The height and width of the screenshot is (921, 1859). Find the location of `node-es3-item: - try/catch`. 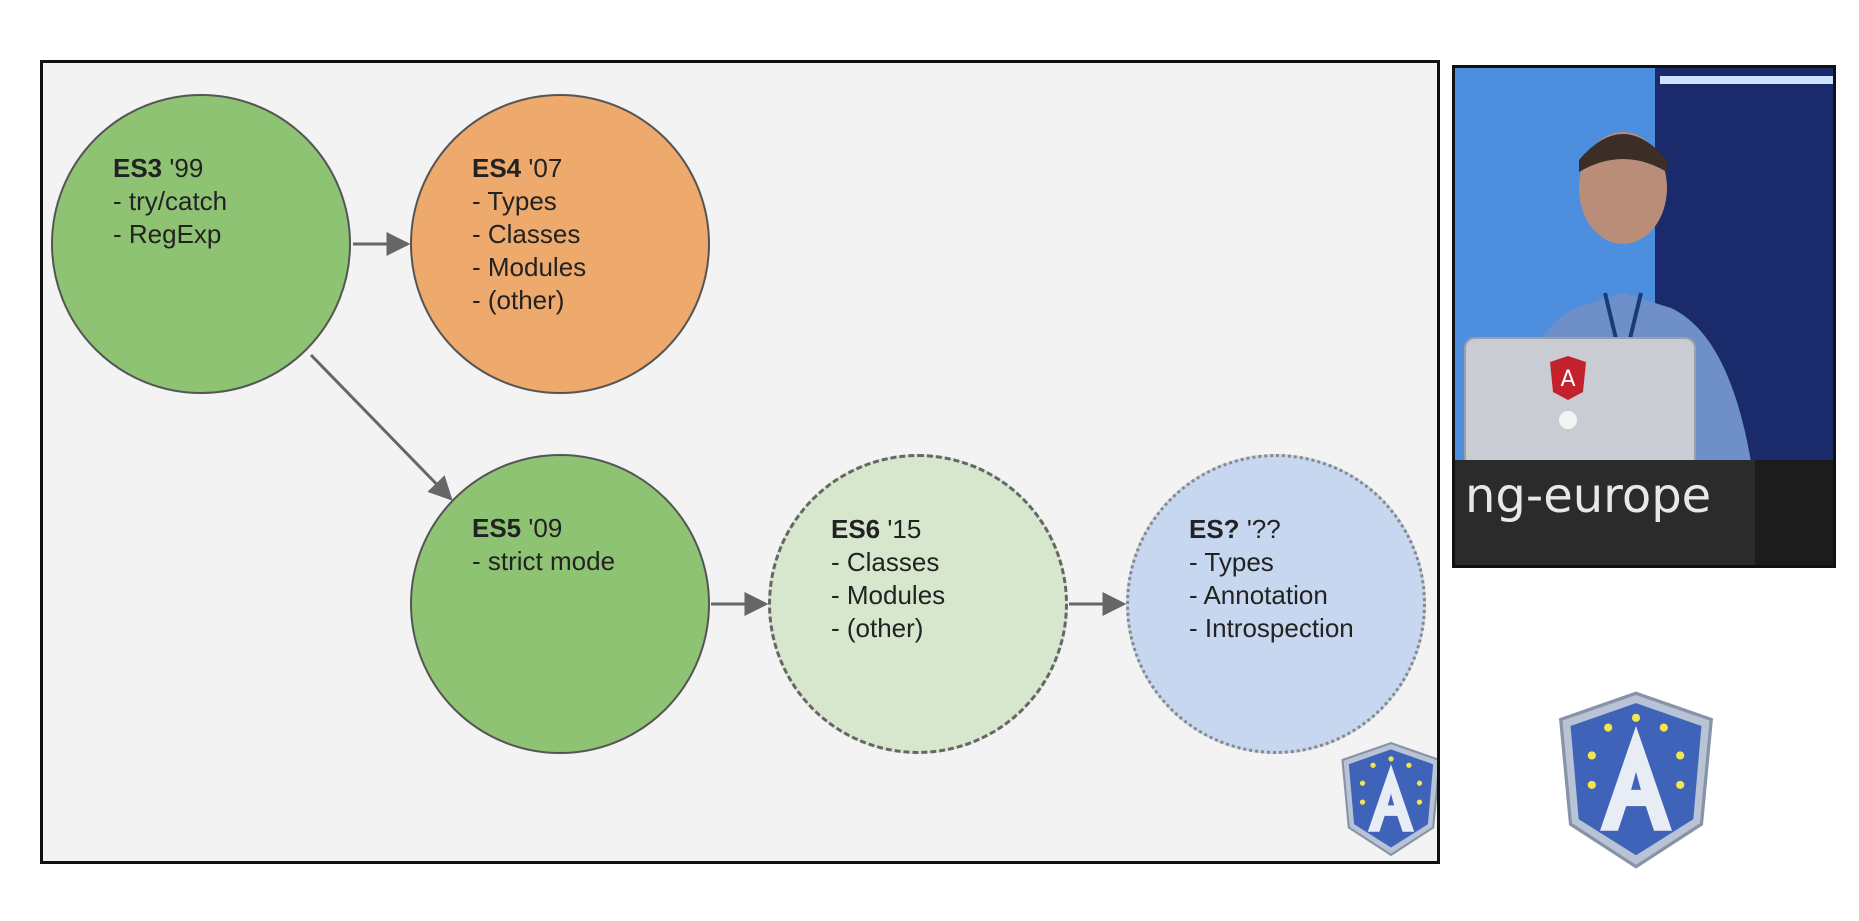

node-es3-item: - try/catch is located at coordinates (170, 201).